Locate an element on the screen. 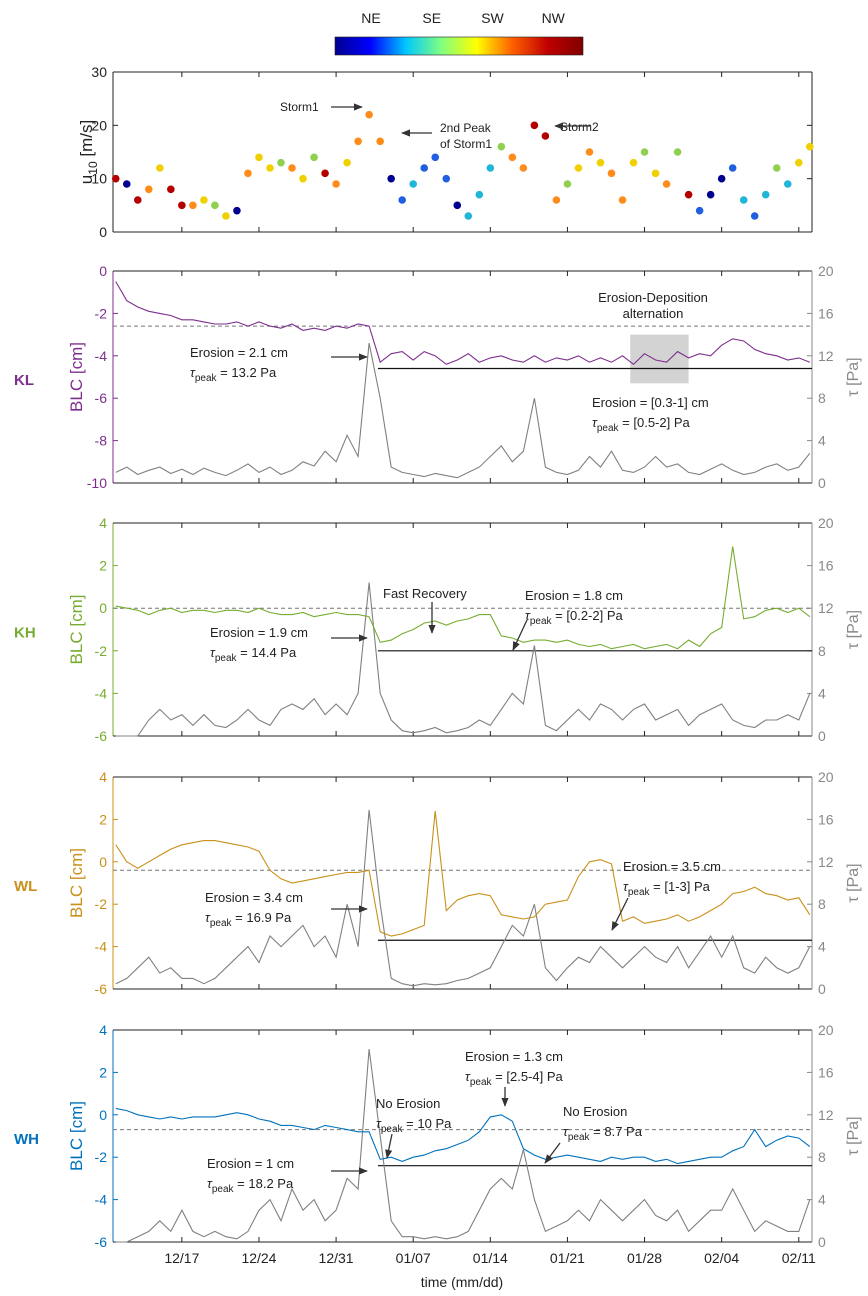 This screenshot has height=1296, width=868. annotation-tau: τpeak = 14.4 Pa is located at coordinates (253, 654).